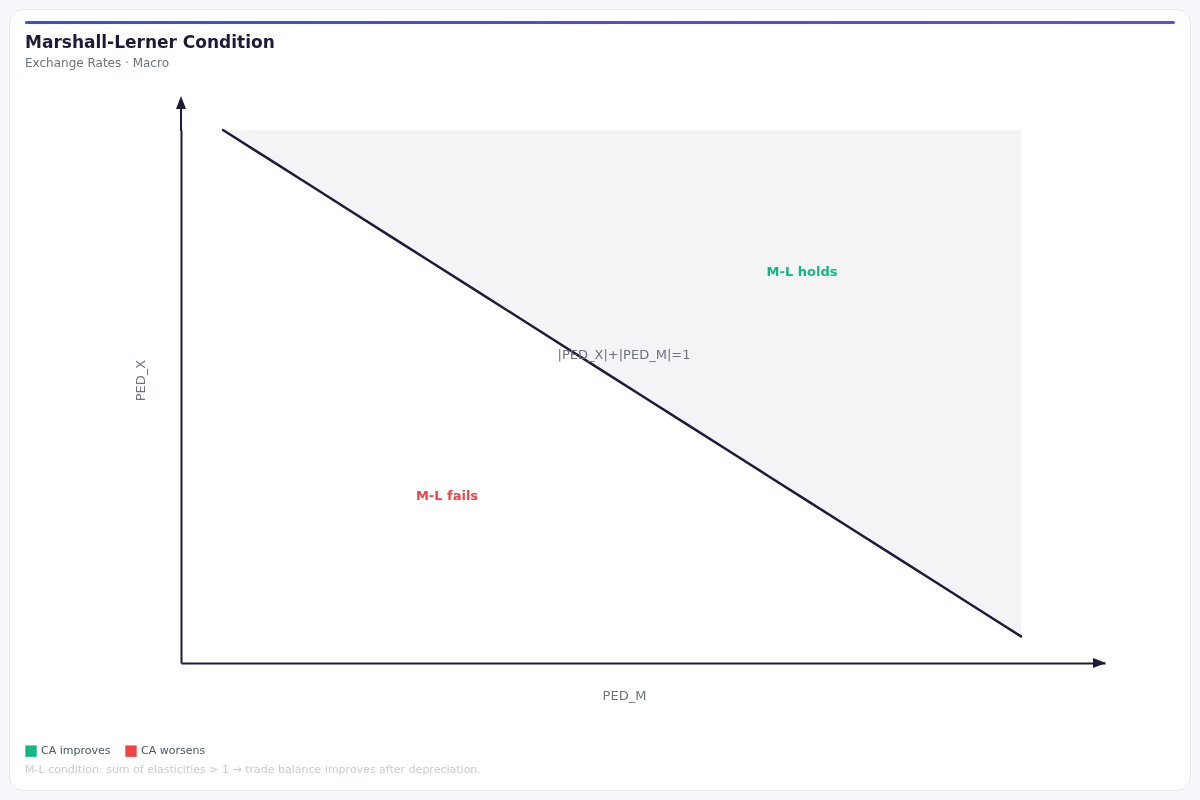  I want to click on legend-label: CA improves, so click(76, 751).